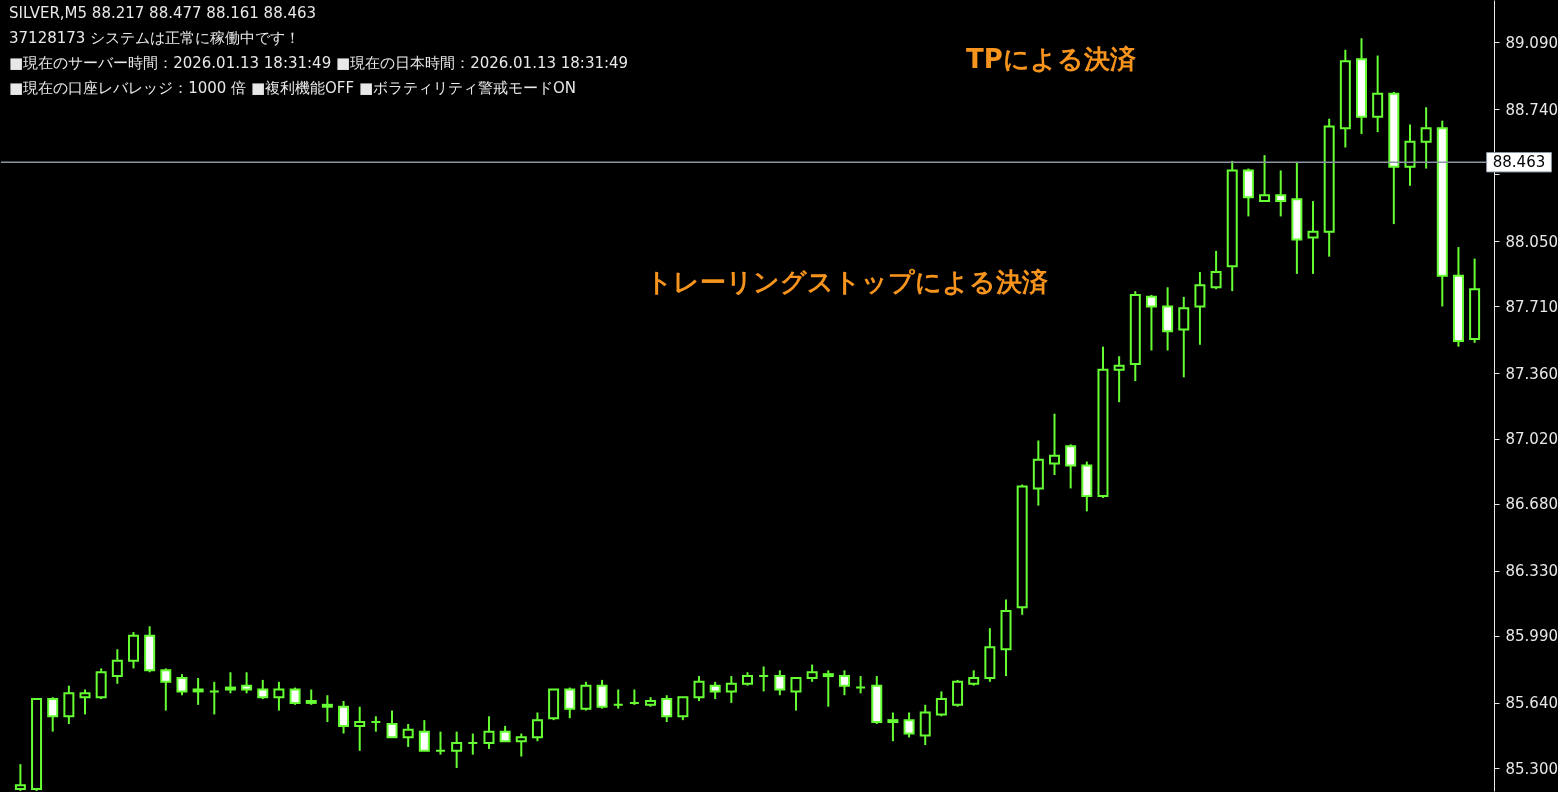 This screenshot has width=1558, height=792. I want to click on annotation: TPによる決済, so click(1051, 59).